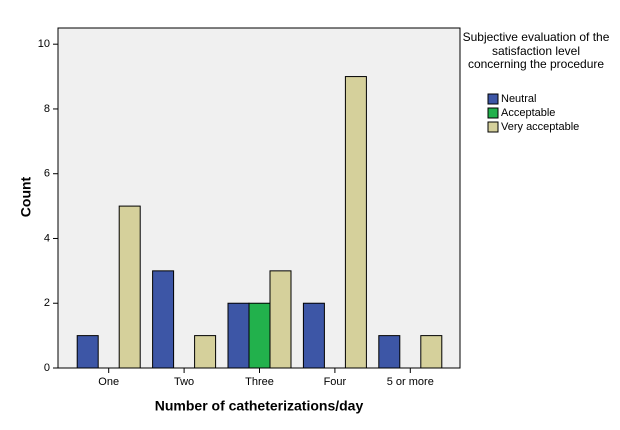 This screenshot has height=430, width=620. I want to click on x-tick-label: 5 or more, so click(410, 382).